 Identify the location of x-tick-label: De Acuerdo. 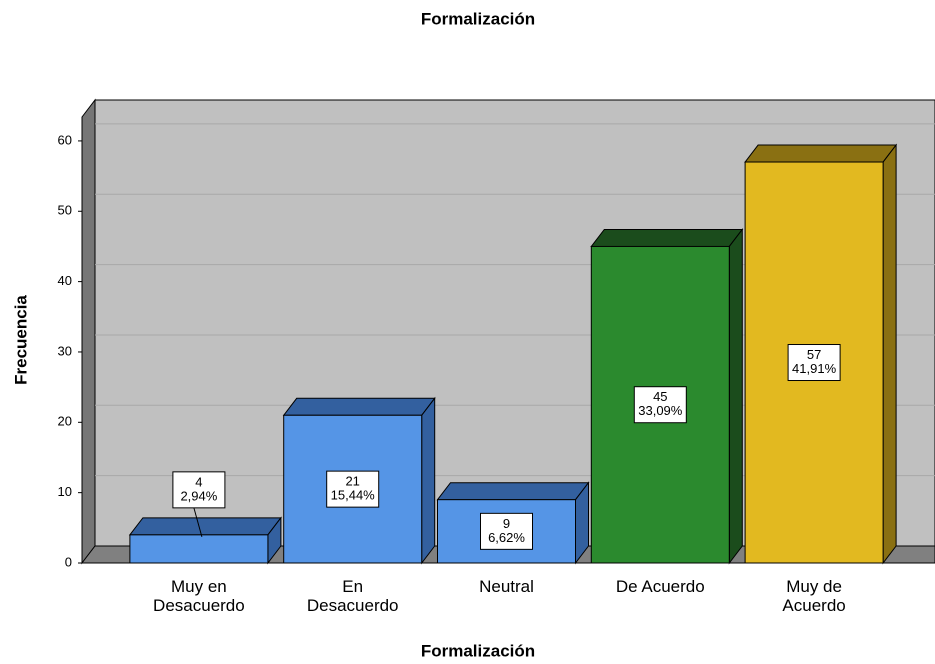
(660, 586).